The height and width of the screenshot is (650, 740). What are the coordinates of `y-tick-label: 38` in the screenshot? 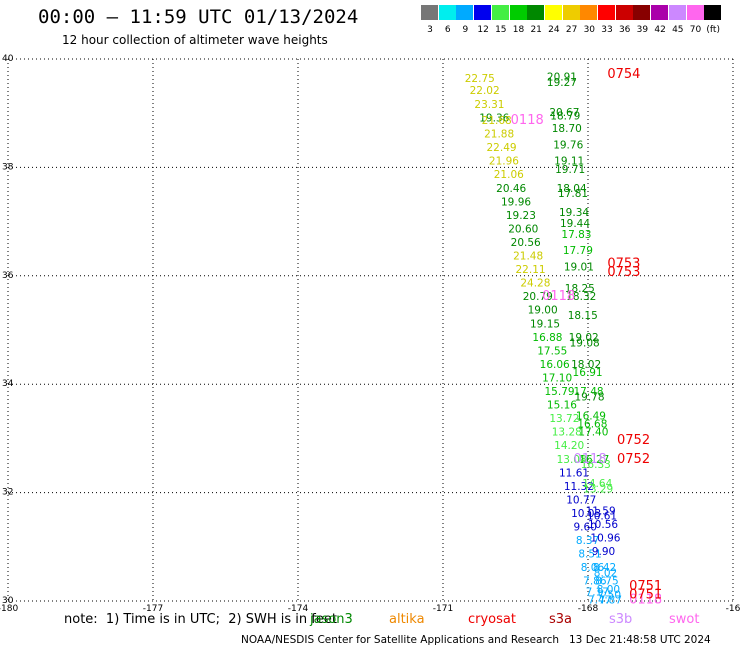 It's located at (8, 167).